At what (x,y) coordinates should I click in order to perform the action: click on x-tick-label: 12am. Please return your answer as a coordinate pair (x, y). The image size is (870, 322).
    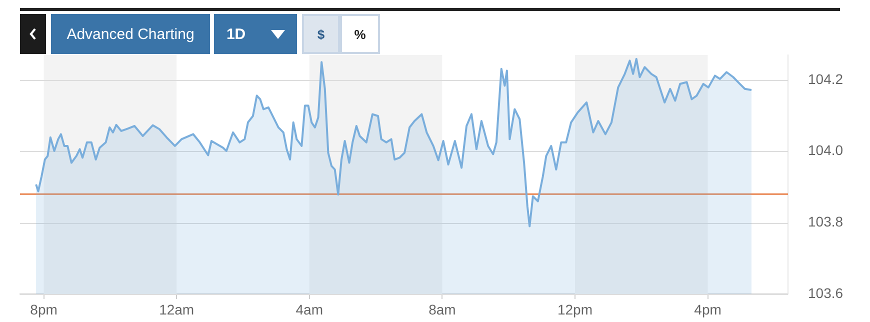
    Looking at the image, I should click on (176, 309).